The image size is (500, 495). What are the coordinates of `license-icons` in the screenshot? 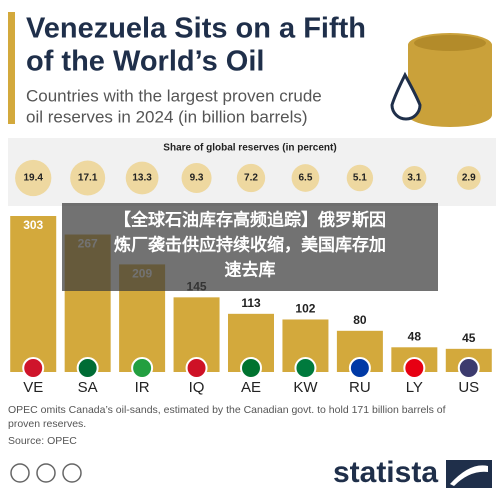 It's located at (46, 473).